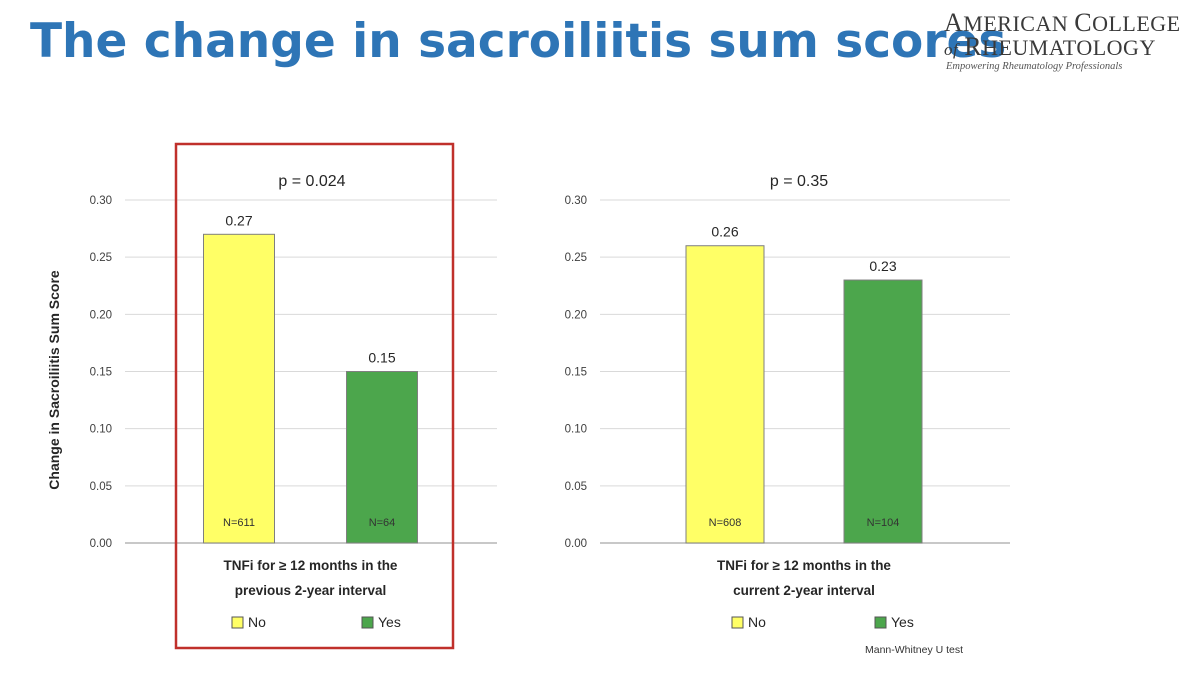 The height and width of the screenshot is (675, 1200). I want to click on bar-value-label: 0.26, so click(724, 232).